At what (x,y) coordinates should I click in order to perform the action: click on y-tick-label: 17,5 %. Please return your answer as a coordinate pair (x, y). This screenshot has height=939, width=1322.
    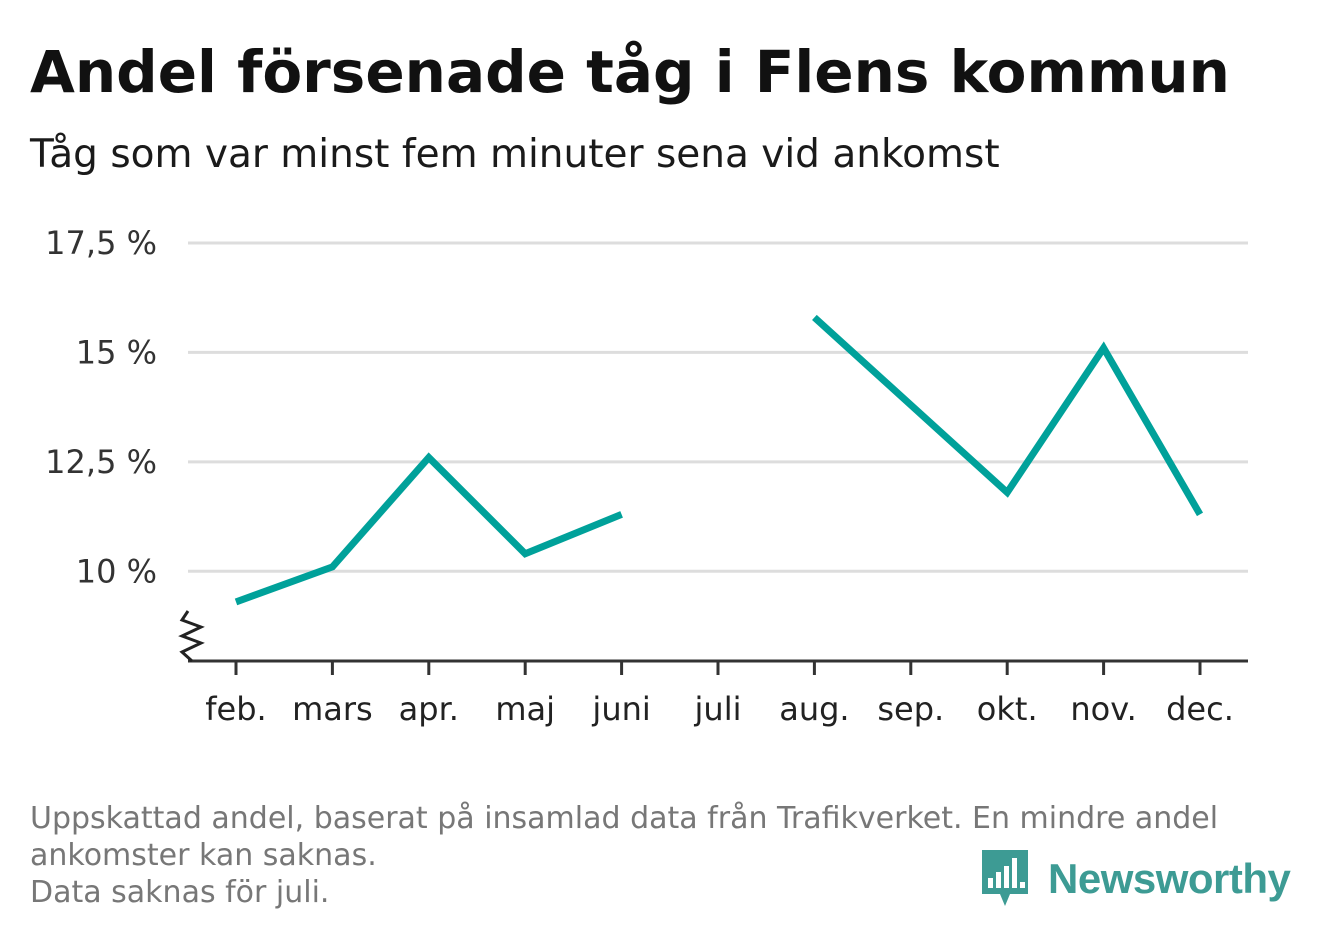
    Looking at the image, I should click on (101, 243).